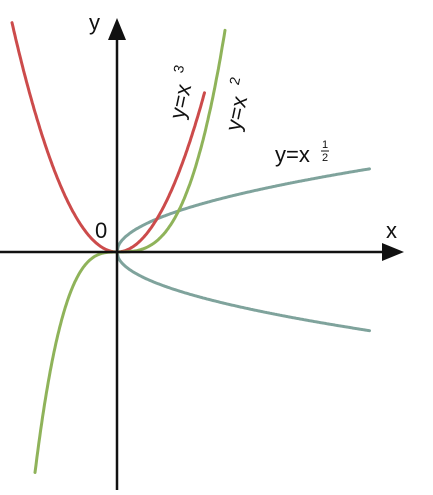 The image size is (433, 495). What do you see at coordinates (243, 291) in the screenshot?
I see `curve-sqrt-lower` at bounding box center [243, 291].